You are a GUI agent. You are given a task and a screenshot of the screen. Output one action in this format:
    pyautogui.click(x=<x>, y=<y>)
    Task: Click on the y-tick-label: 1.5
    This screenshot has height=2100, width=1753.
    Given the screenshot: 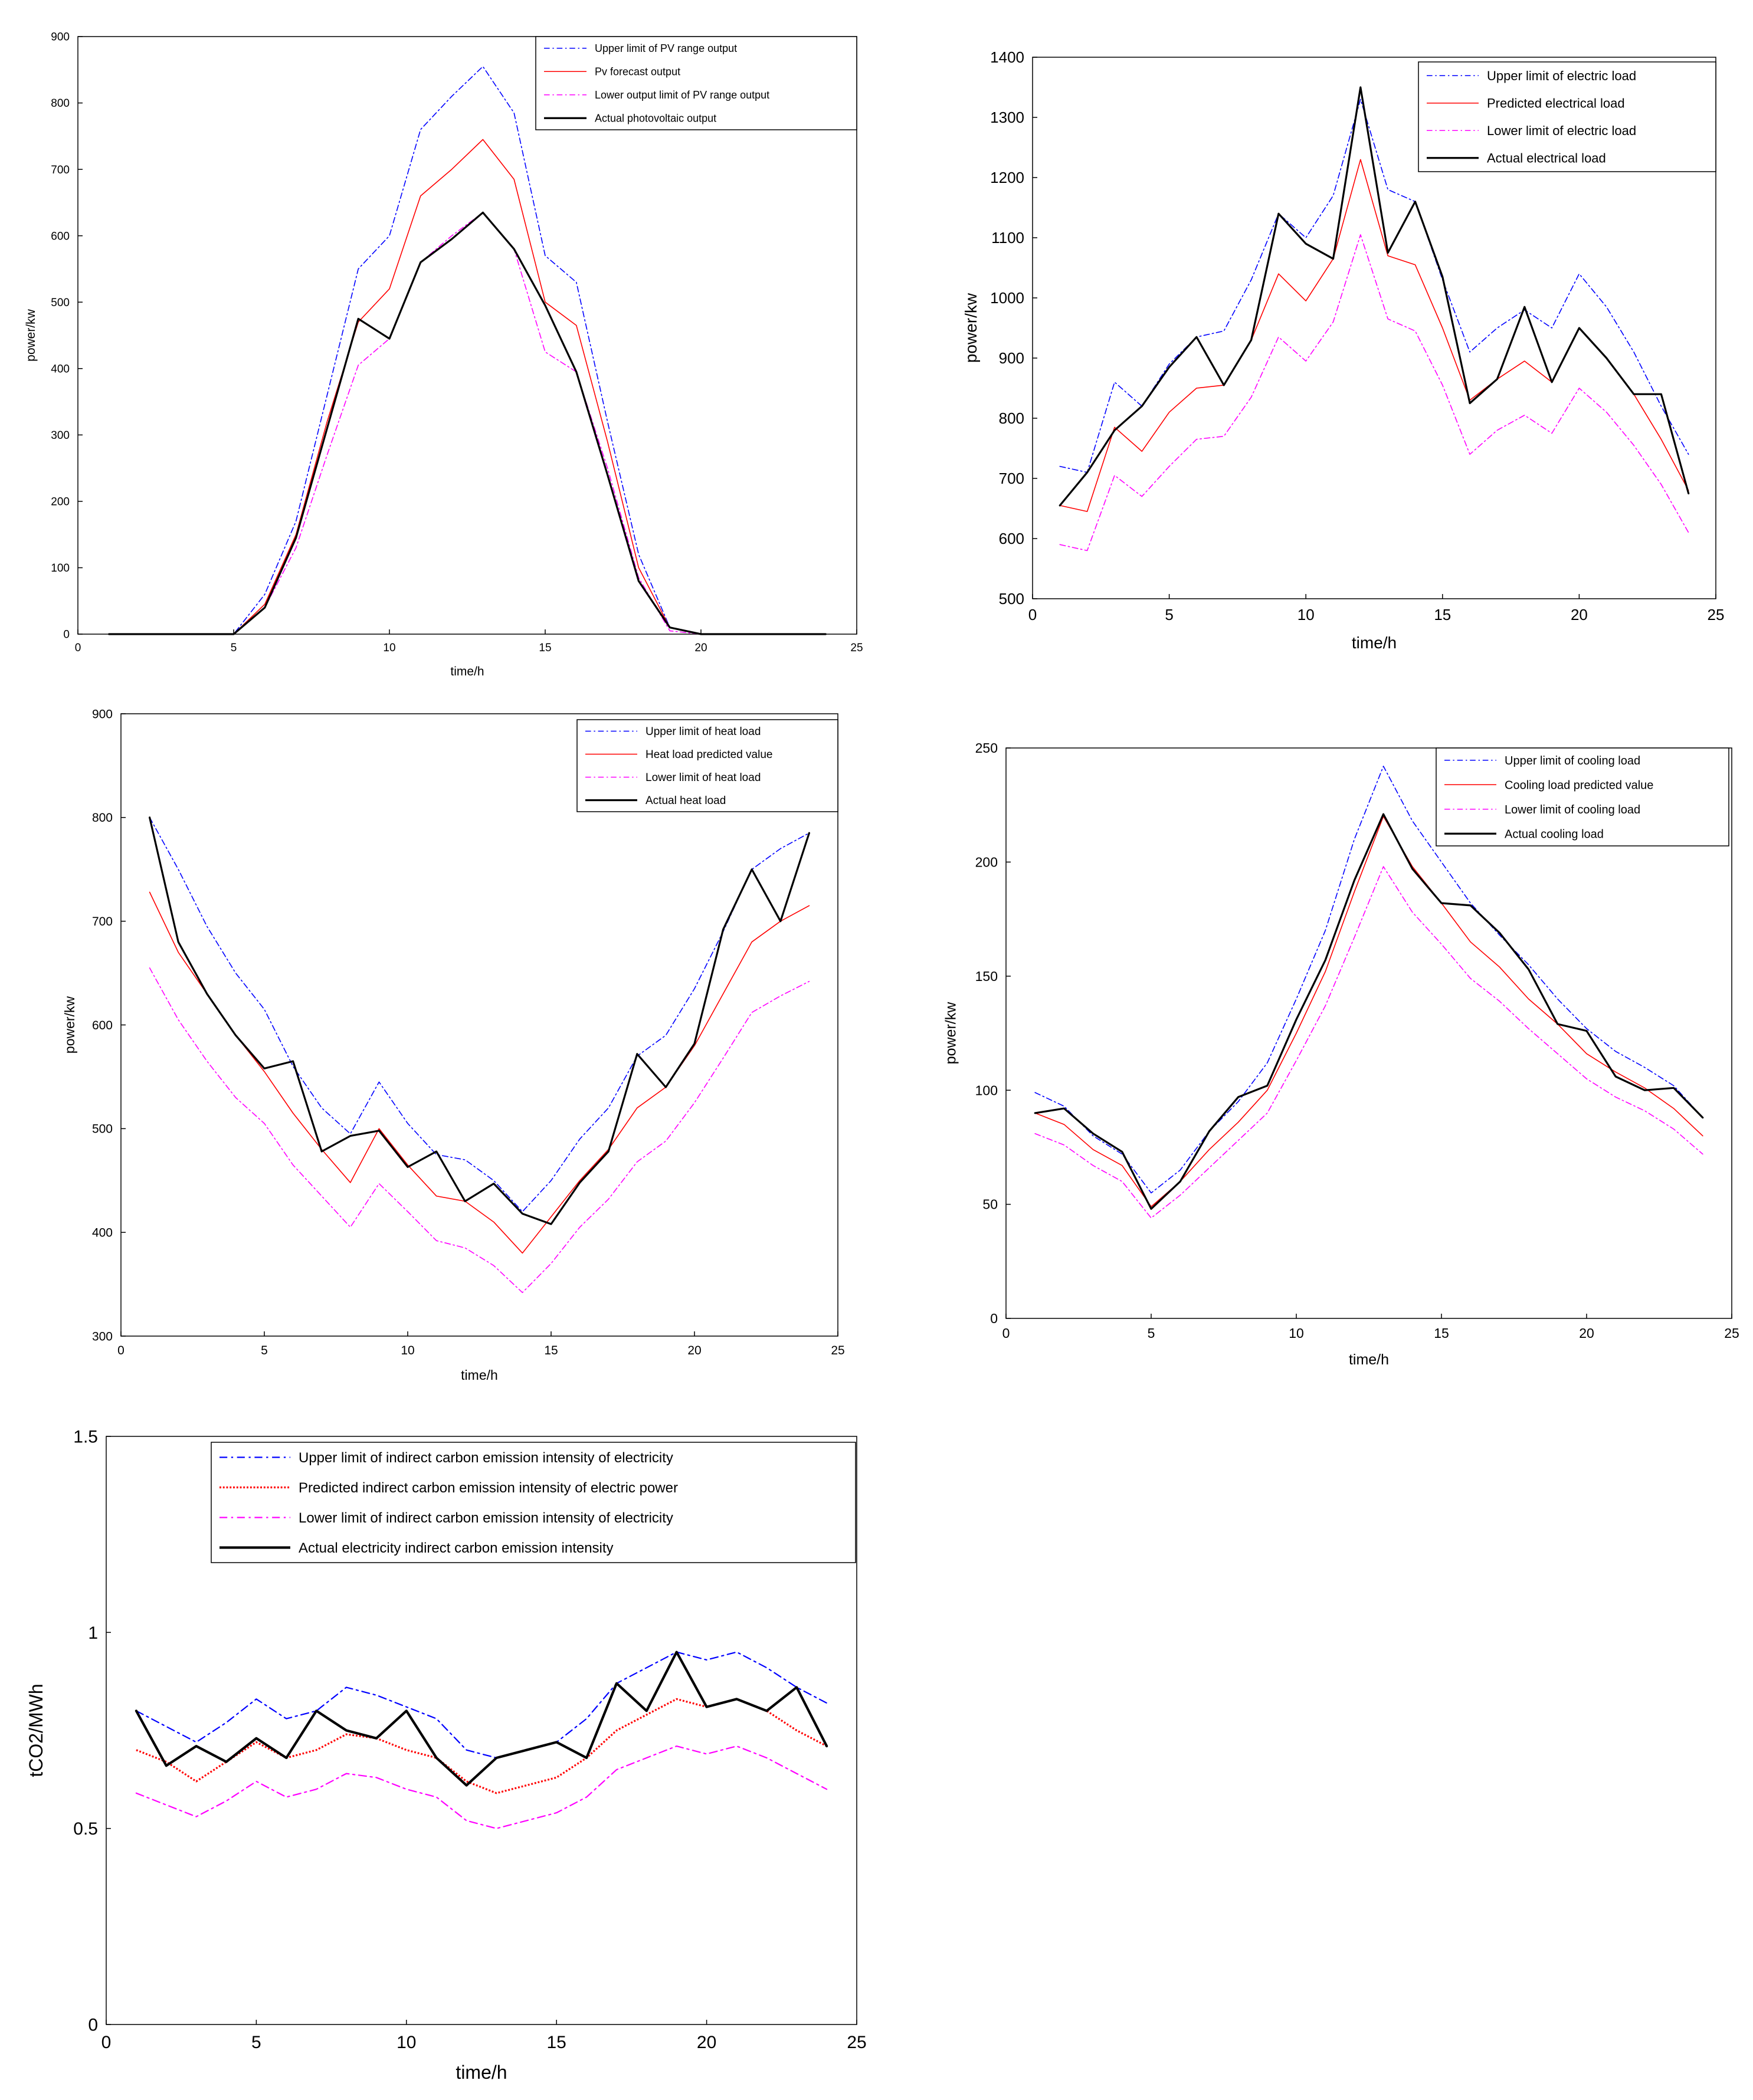 What is the action you would take?
    pyautogui.click(x=85, y=1437)
    